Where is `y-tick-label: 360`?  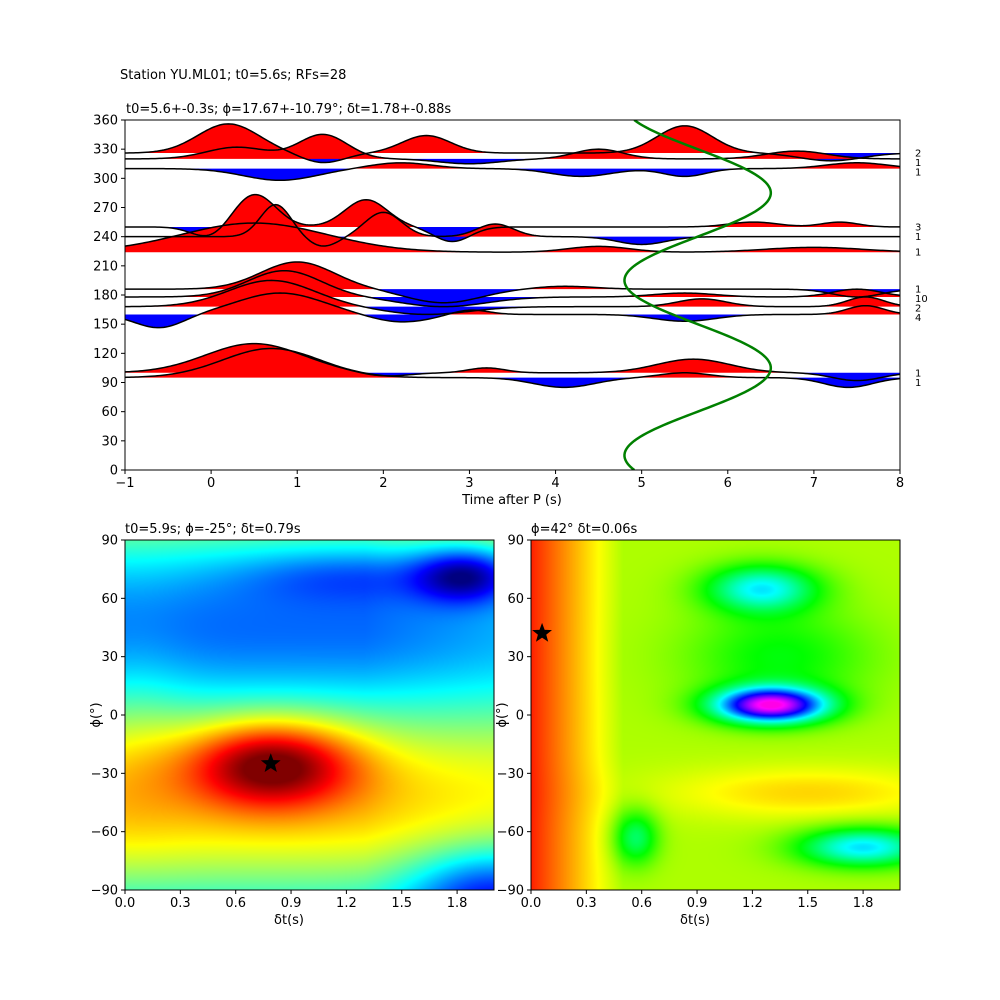 y-tick-label: 360 is located at coordinates (105, 121).